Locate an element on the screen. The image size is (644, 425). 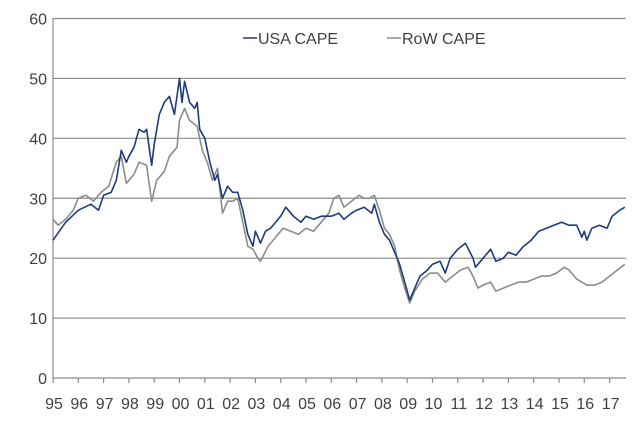
x-tick-label: 07 is located at coordinates (358, 404).